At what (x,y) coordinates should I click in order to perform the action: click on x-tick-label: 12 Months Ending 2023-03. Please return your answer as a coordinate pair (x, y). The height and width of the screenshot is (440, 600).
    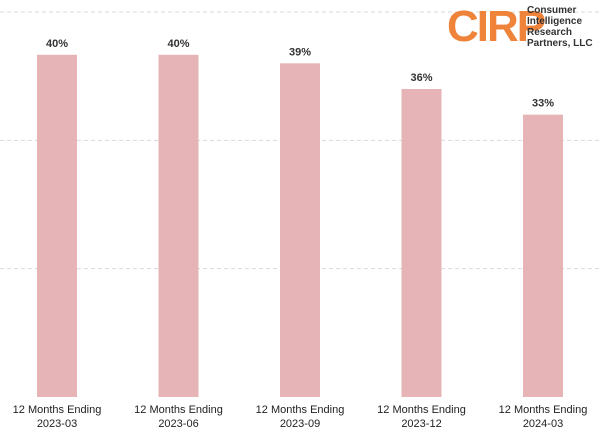
    Looking at the image, I should click on (57, 417).